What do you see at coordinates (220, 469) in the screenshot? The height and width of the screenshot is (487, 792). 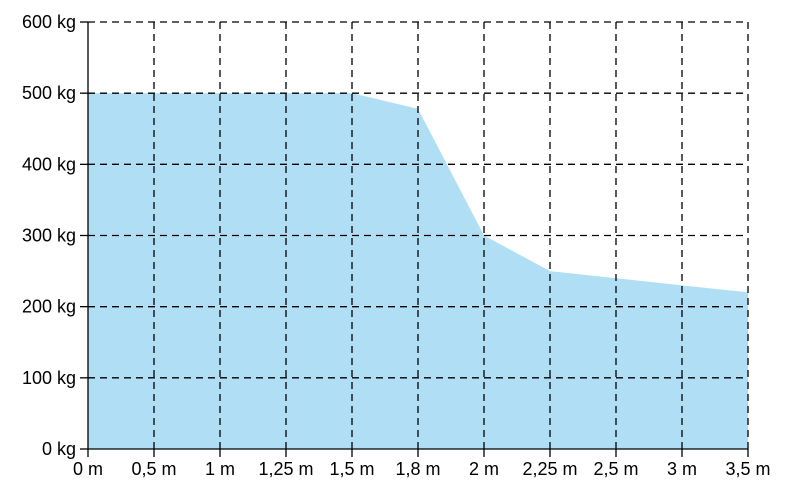 I see `x-tick-label: 1 m` at bounding box center [220, 469].